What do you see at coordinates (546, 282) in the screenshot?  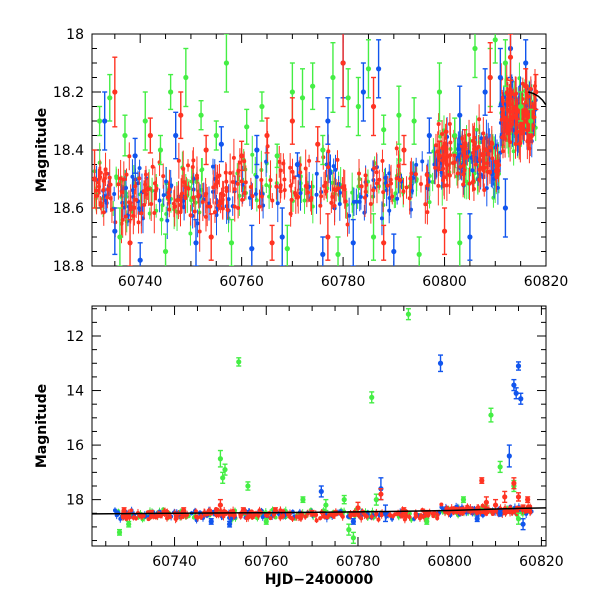 I see `top-x-tick-label: 60820` at bounding box center [546, 282].